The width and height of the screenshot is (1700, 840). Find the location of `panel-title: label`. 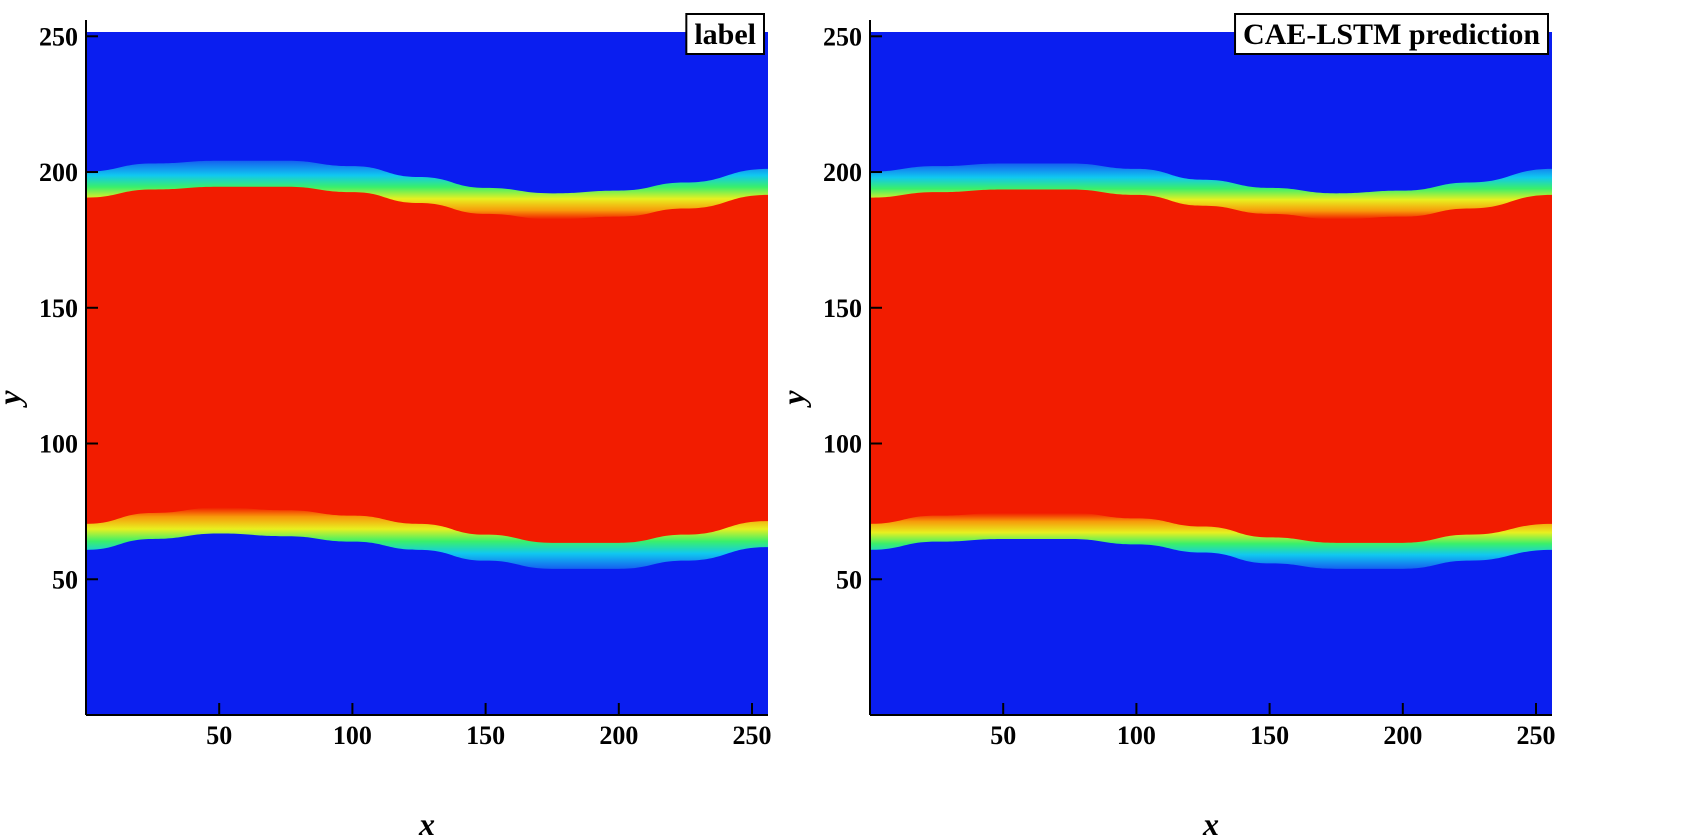

panel-title: label is located at coordinates (725, 34).